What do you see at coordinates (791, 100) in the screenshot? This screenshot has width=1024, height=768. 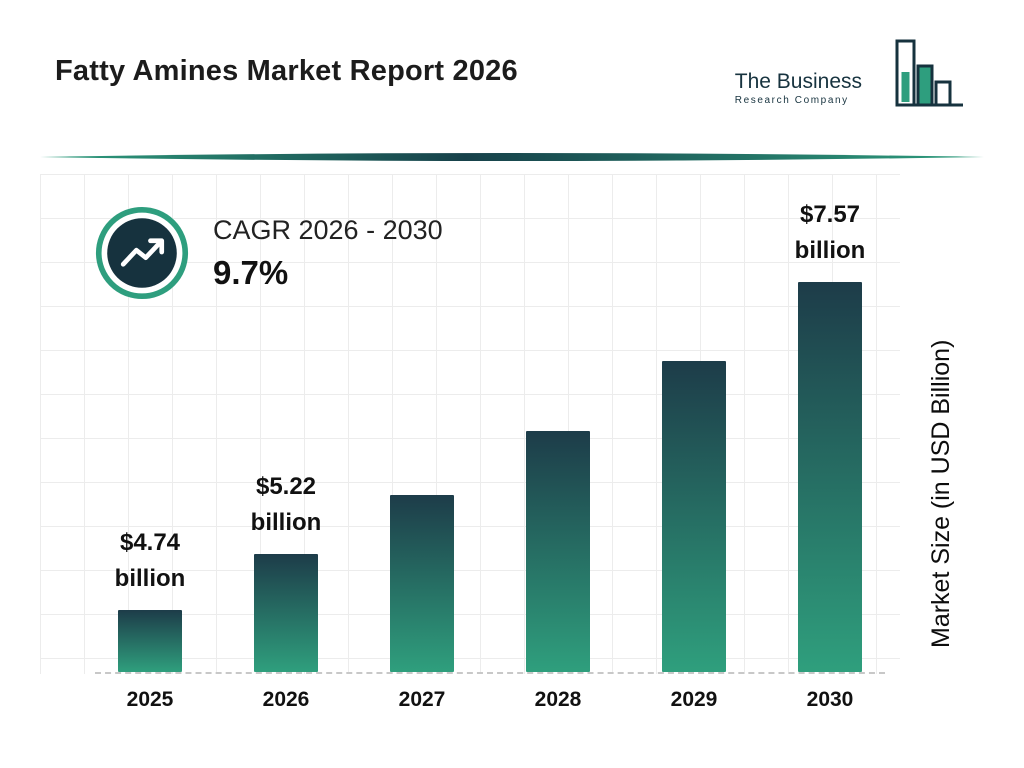 I see `logo-subname: Research Company` at bounding box center [791, 100].